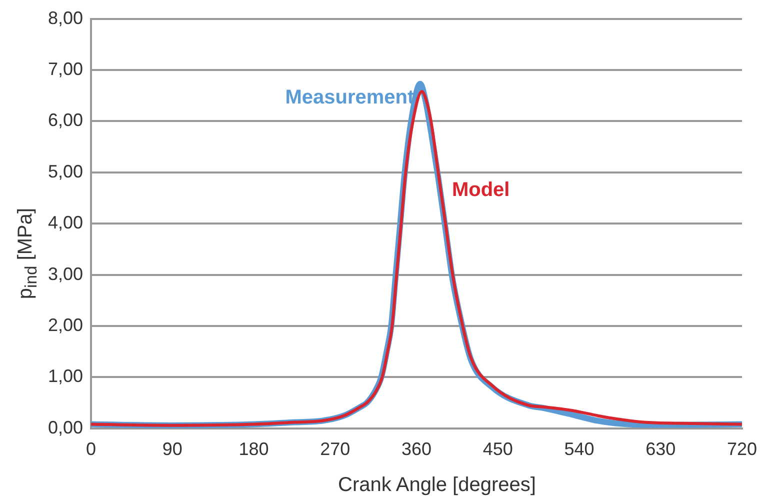  I want to click on y-tick-label: 8,00, so click(66, 18).